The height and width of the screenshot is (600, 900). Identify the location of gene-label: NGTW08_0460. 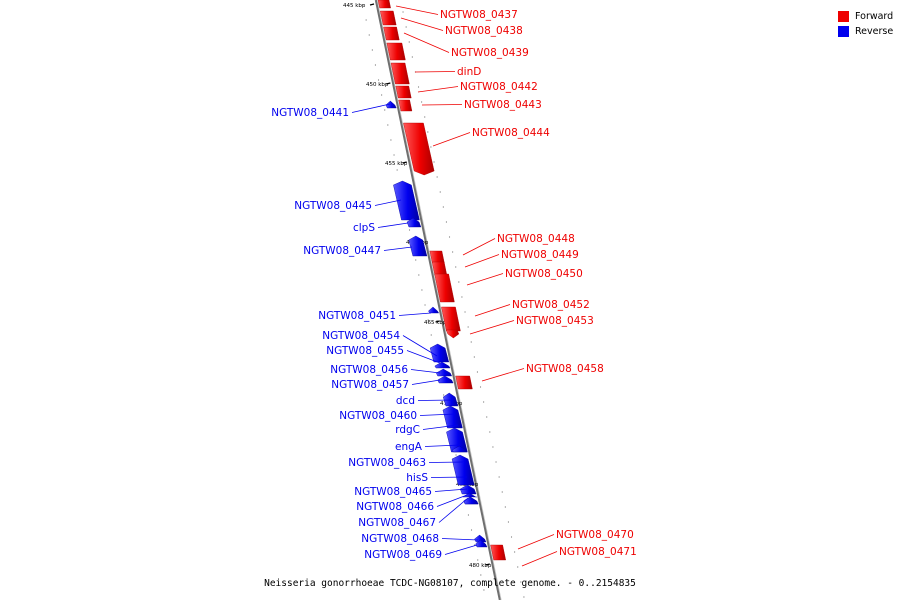
(378, 416).